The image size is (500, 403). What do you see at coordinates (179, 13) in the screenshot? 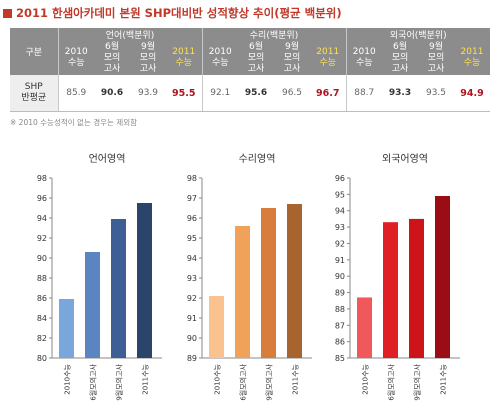
I see `page-title-text: 2011 한샘아카데미 본원 SHP대비반 성적향상 추이(평균 백분위)` at bounding box center [179, 13].